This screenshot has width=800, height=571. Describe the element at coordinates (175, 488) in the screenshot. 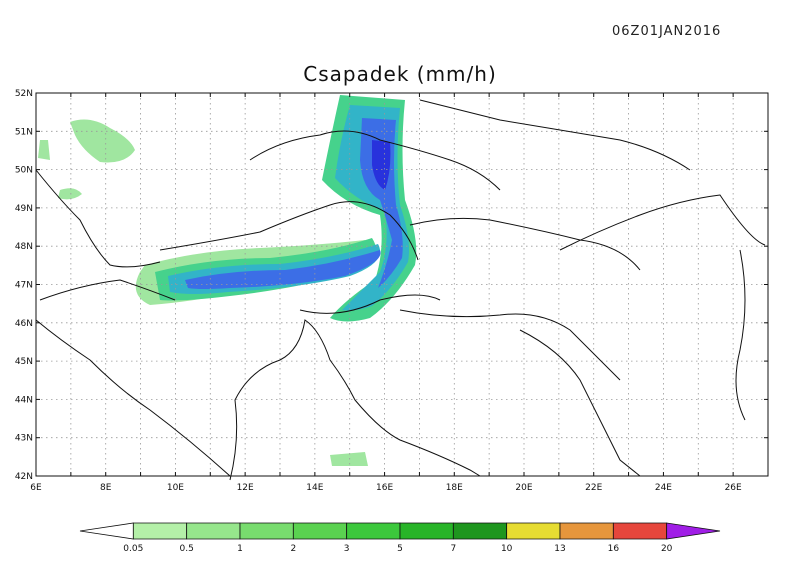

I see `lon-label: 10E` at that location.